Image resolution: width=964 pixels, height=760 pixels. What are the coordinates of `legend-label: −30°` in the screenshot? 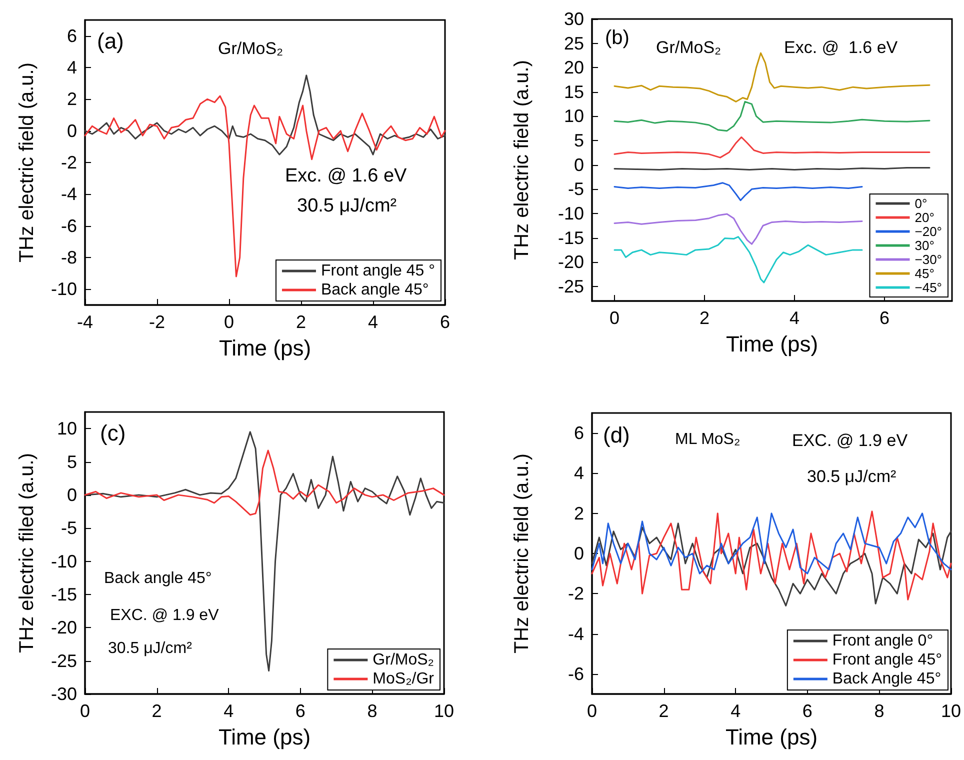 It's located at (928, 259).